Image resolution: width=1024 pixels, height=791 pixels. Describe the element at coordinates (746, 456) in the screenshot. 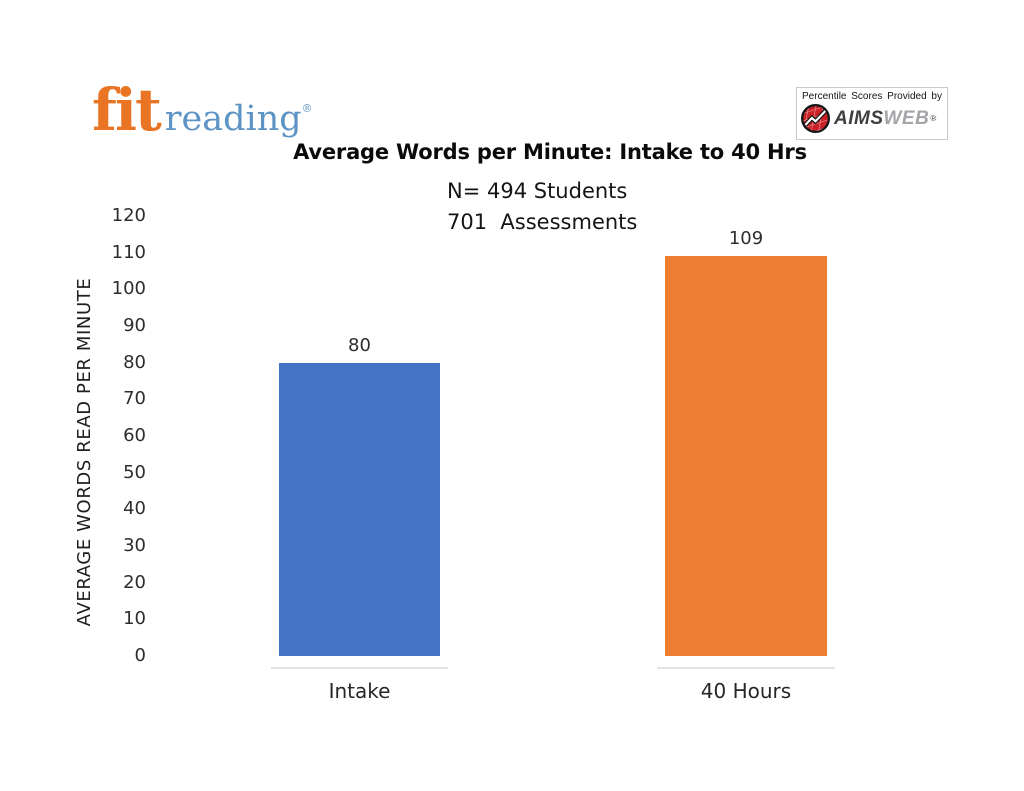

I see `bar-40-hours` at that location.